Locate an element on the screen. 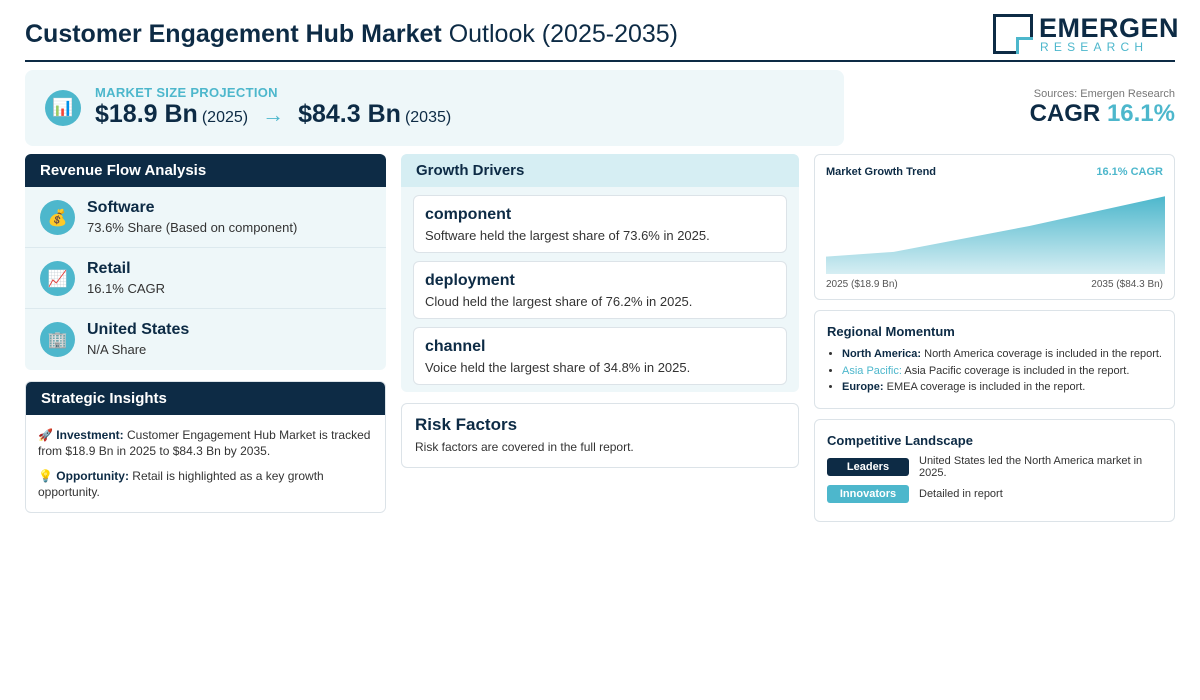  logo-mark-icon is located at coordinates (1013, 34).